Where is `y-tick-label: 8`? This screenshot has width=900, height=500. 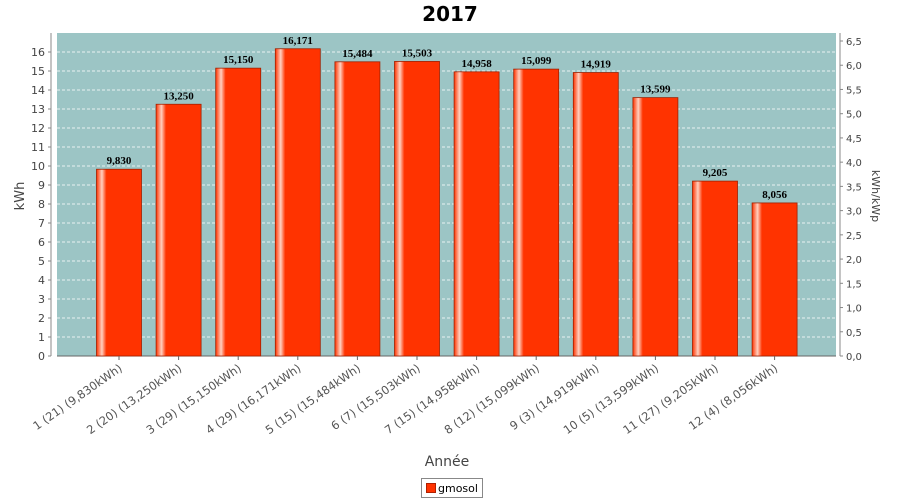
y-tick-label: 8 is located at coordinates (41, 204).